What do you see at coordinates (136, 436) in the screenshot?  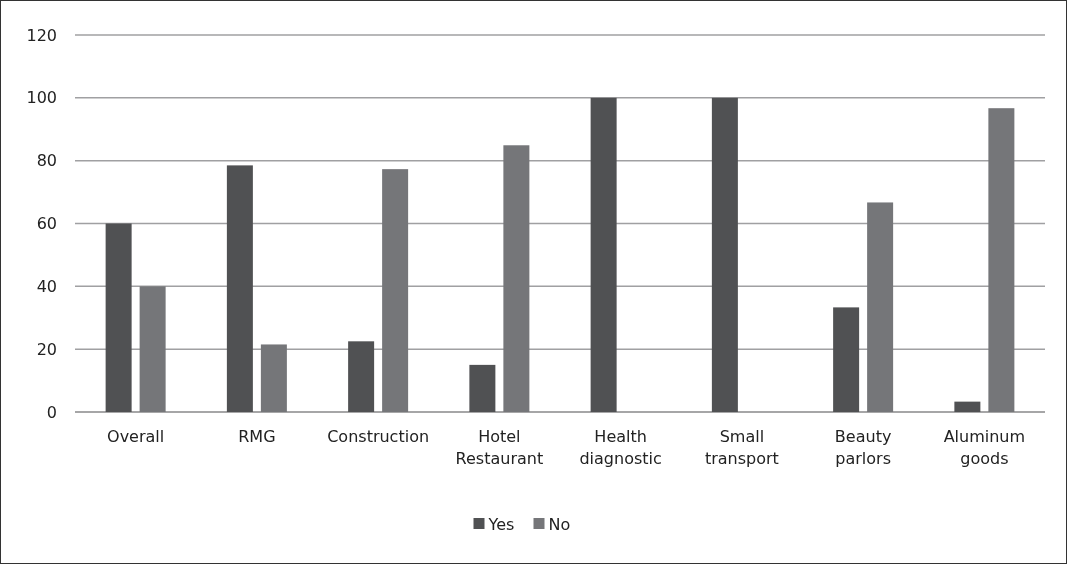 I see `x-tick-label: Overall` at bounding box center [136, 436].